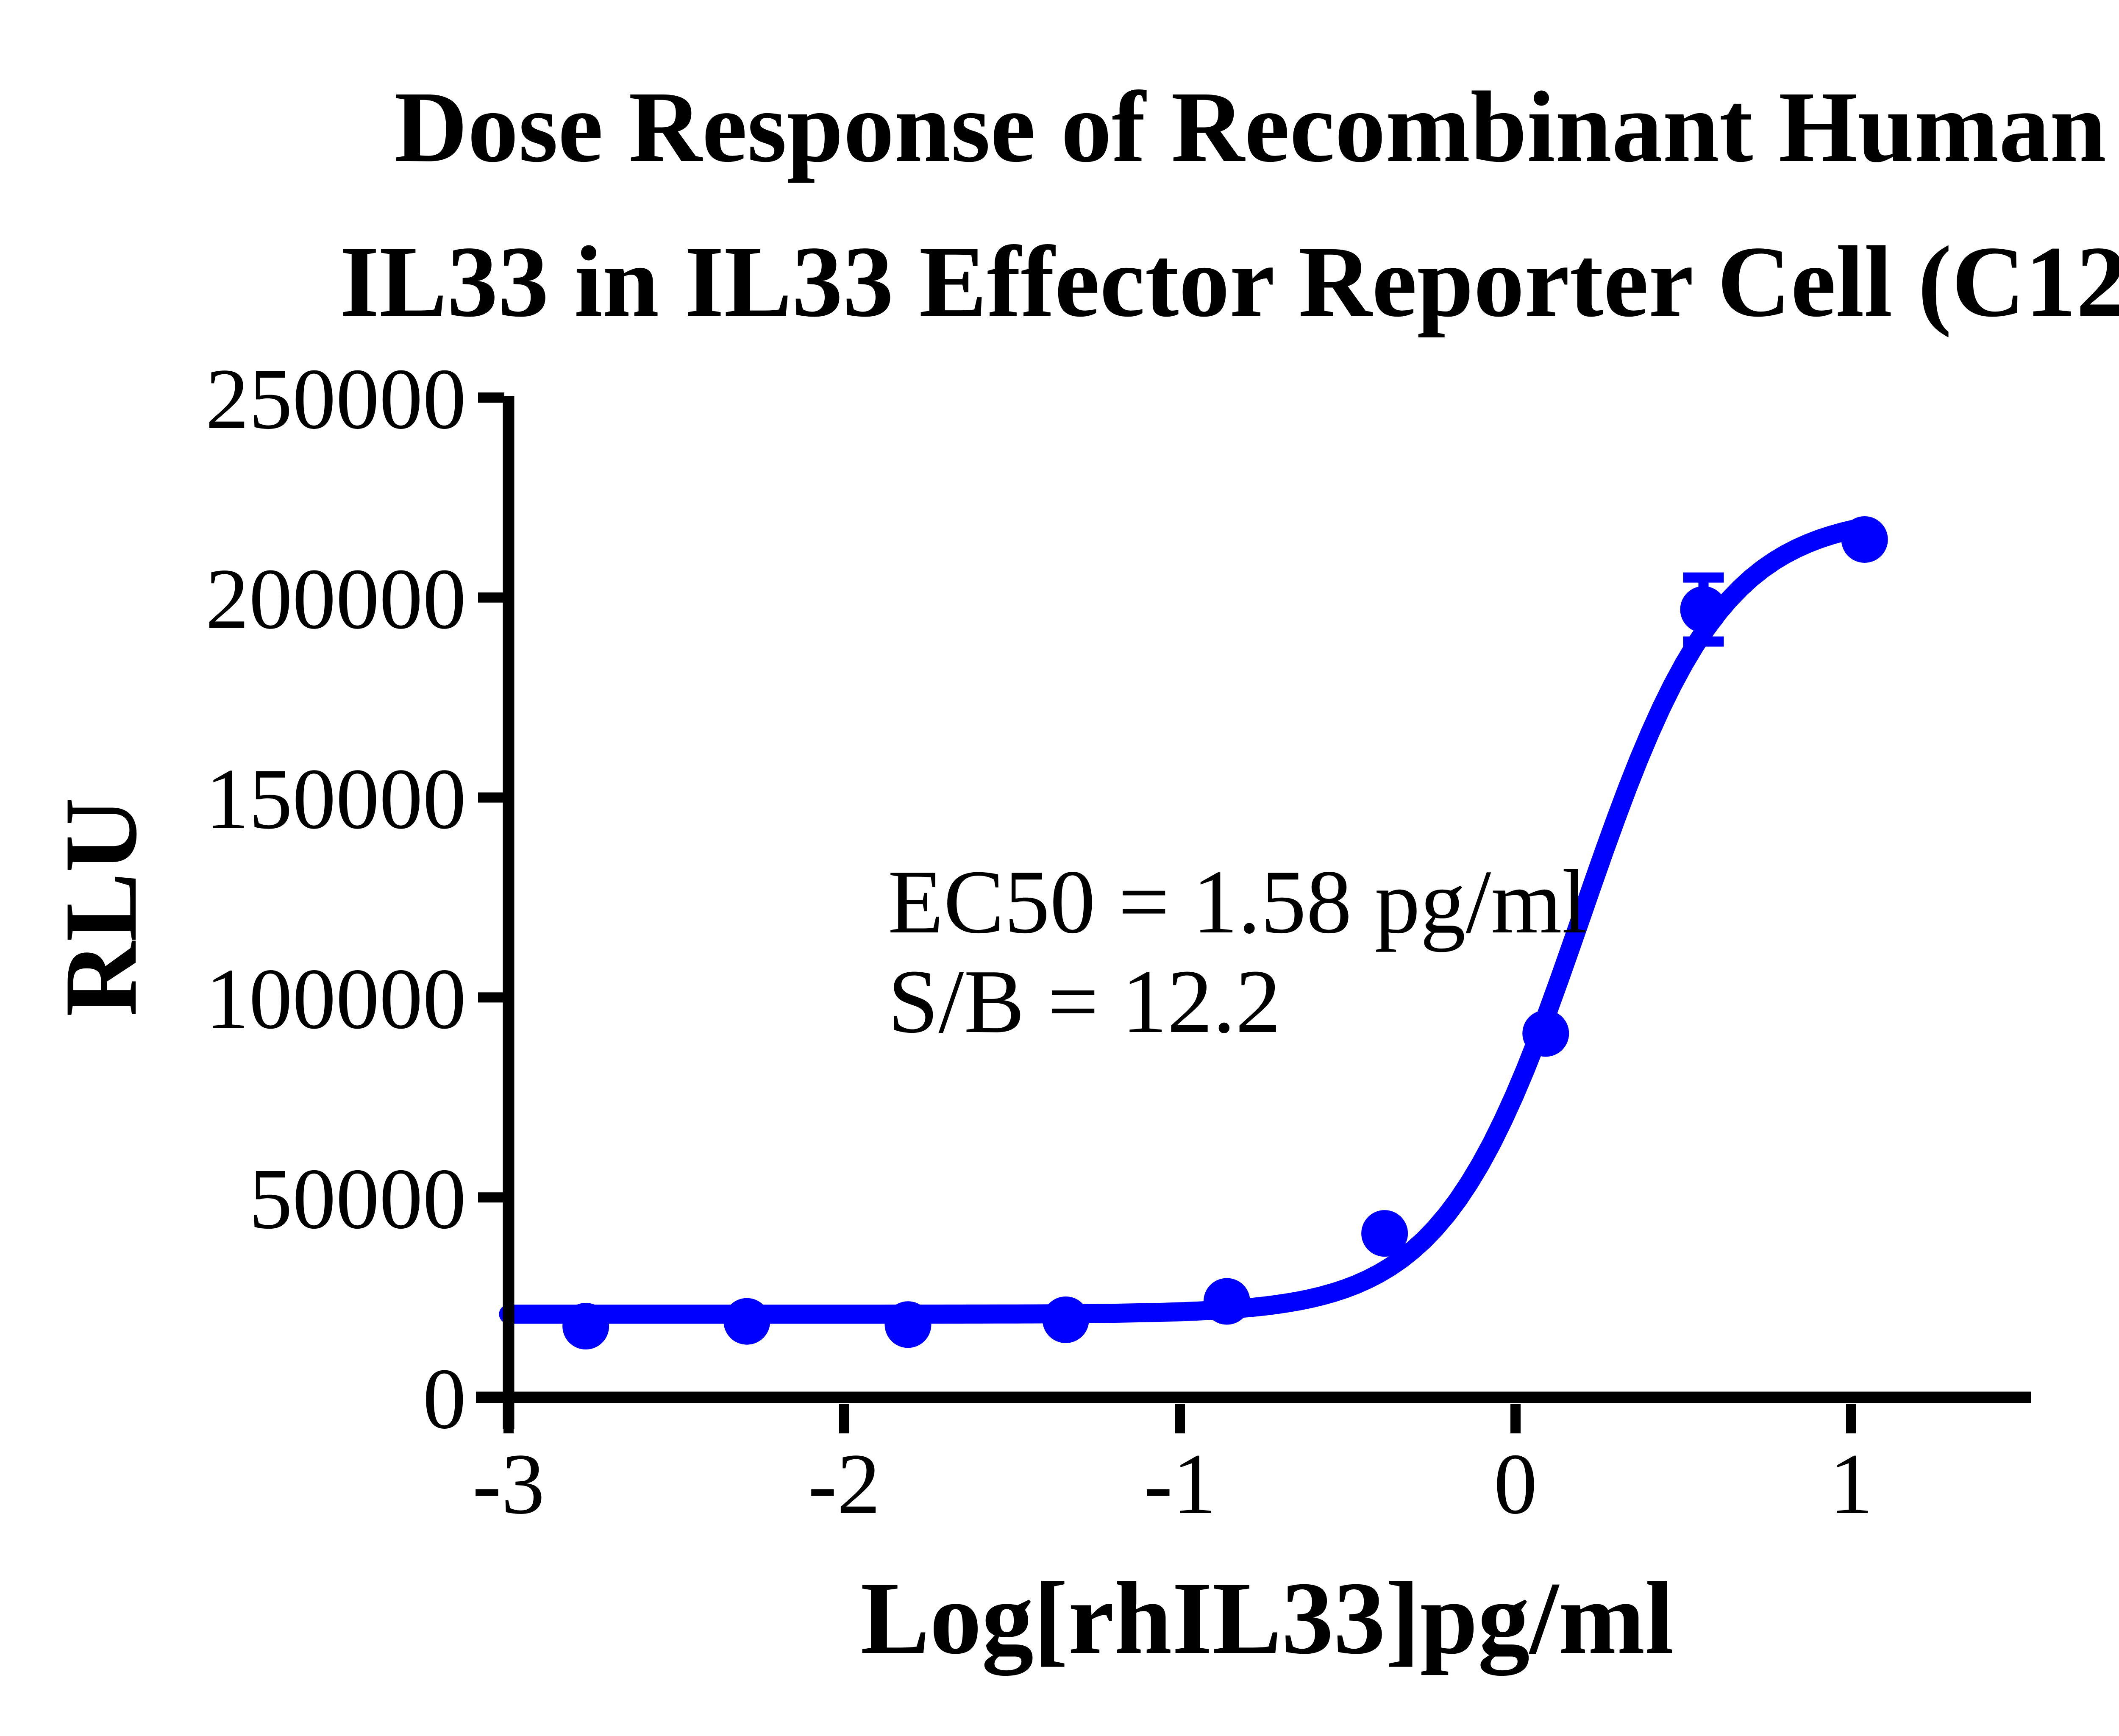  I want to click on x-tick-label: 1, so click(1852, 1484).